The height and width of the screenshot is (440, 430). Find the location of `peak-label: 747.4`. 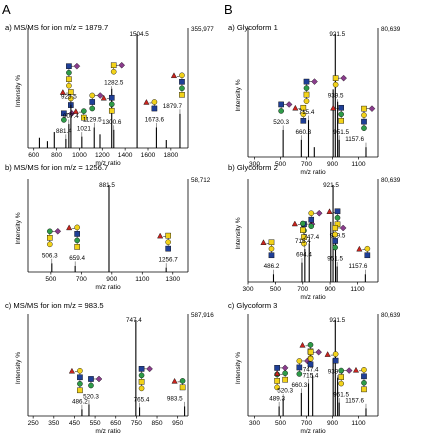

peak-label: 747.4 is located at coordinates (311, 237).